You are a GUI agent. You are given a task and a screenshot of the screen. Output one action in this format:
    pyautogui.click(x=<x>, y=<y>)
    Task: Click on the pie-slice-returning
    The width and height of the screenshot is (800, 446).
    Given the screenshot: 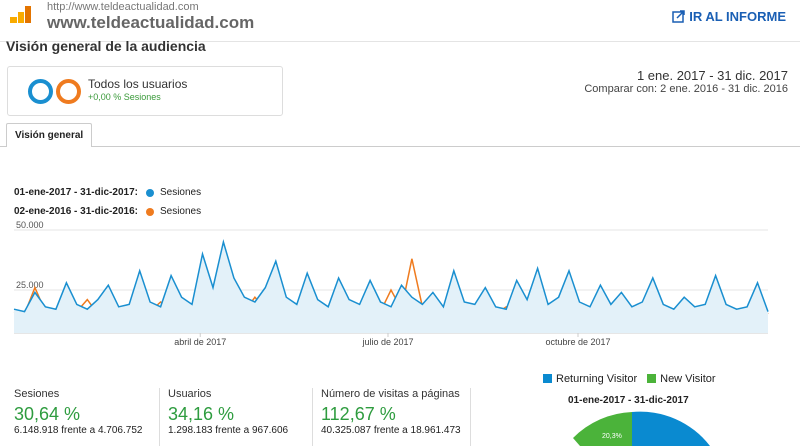 What is the action you would take?
    pyautogui.click(x=671, y=428)
    